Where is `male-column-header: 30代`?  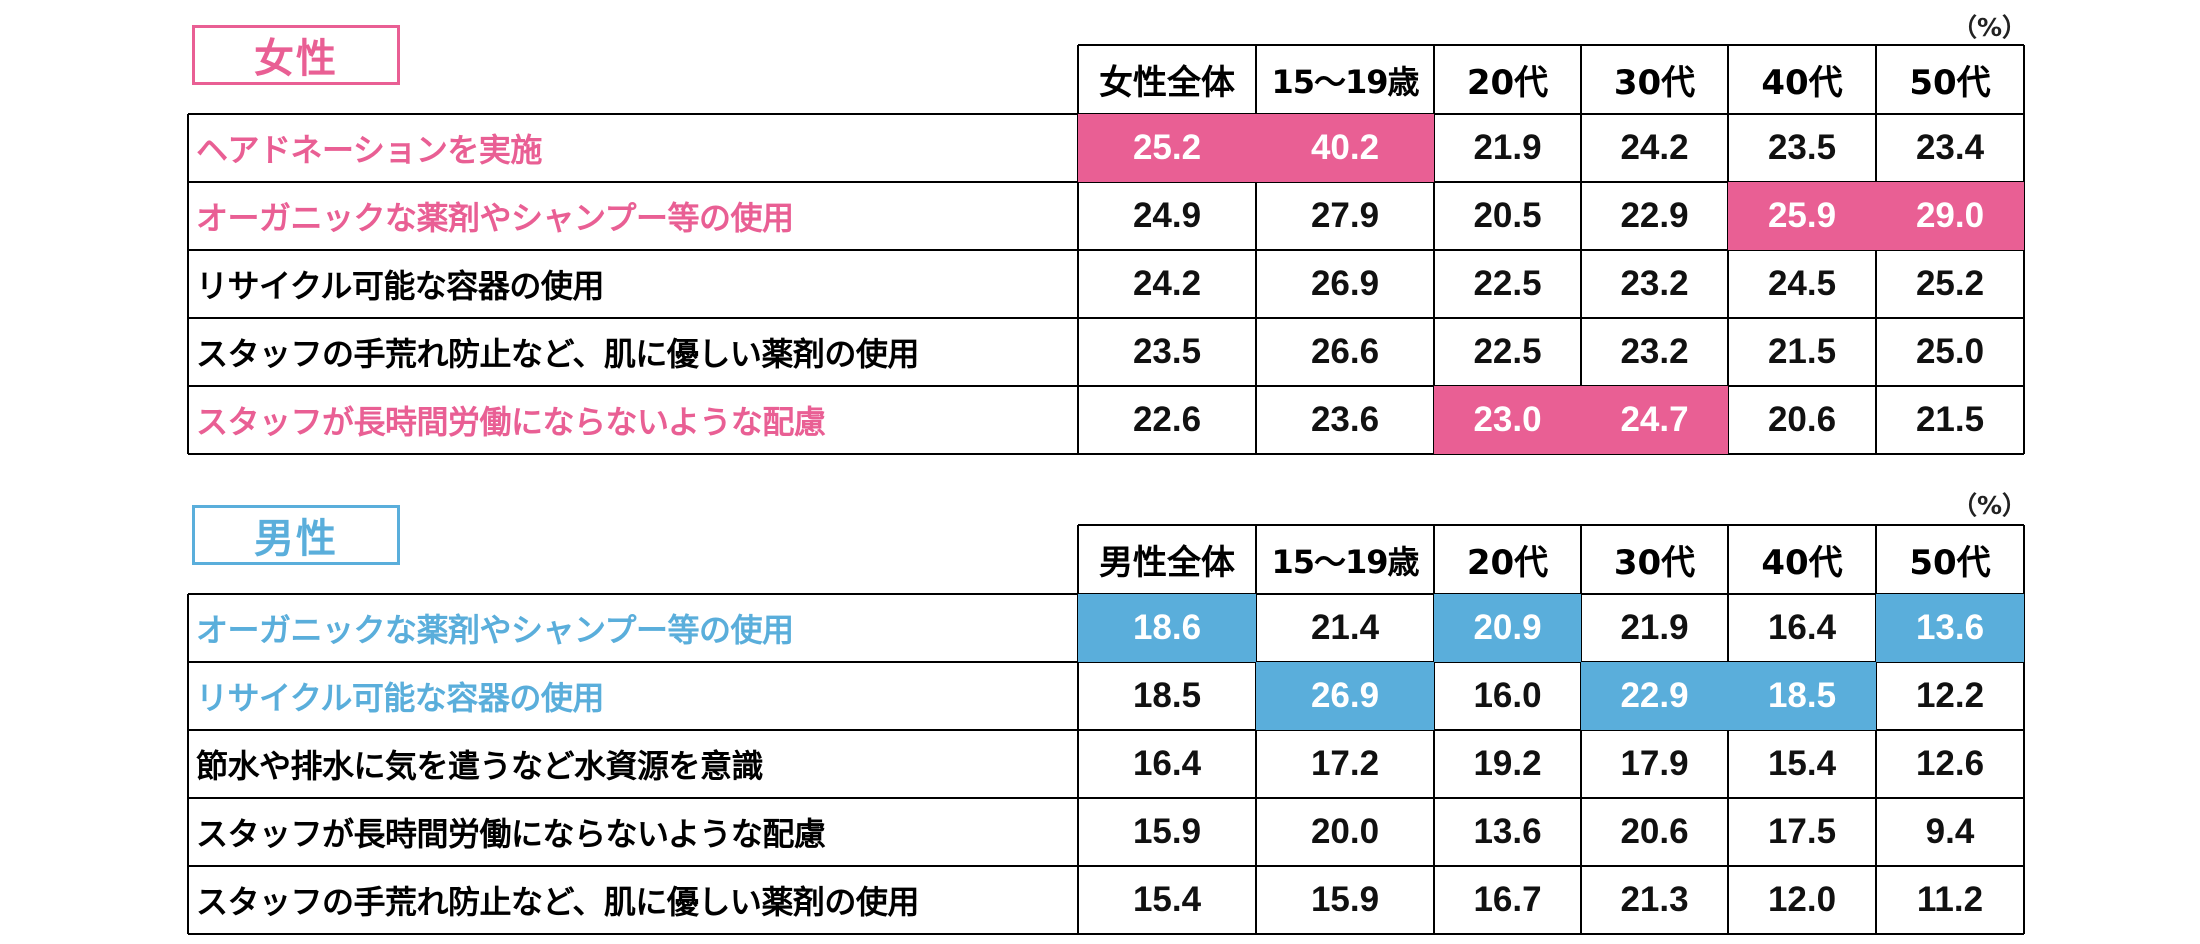
male-column-header: 30代 is located at coordinates (1654, 563).